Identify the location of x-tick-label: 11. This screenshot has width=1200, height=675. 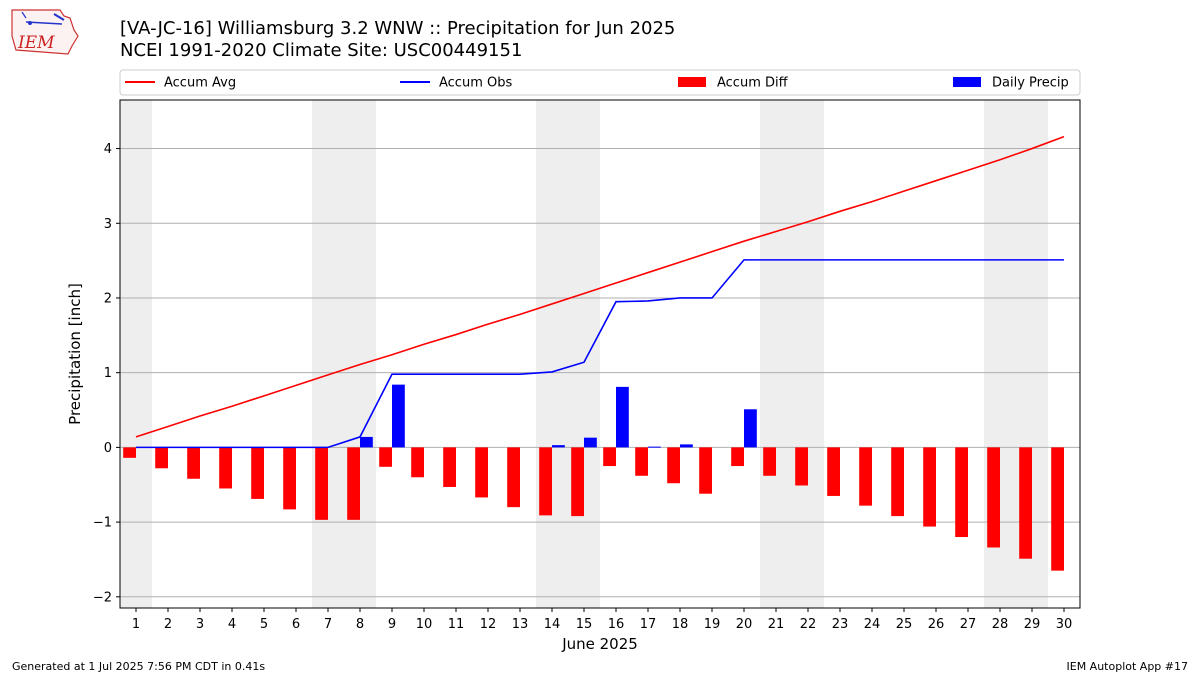
(456, 624).